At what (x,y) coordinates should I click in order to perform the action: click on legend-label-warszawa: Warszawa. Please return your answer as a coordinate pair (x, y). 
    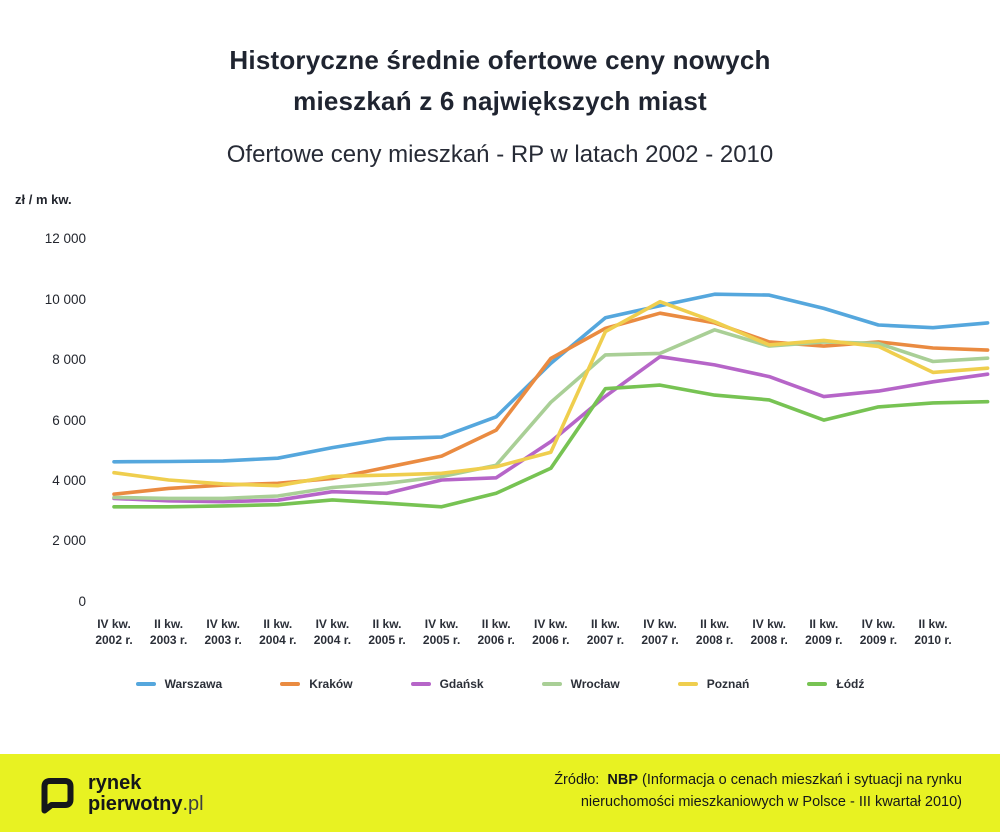
    Looking at the image, I should click on (193, 684).